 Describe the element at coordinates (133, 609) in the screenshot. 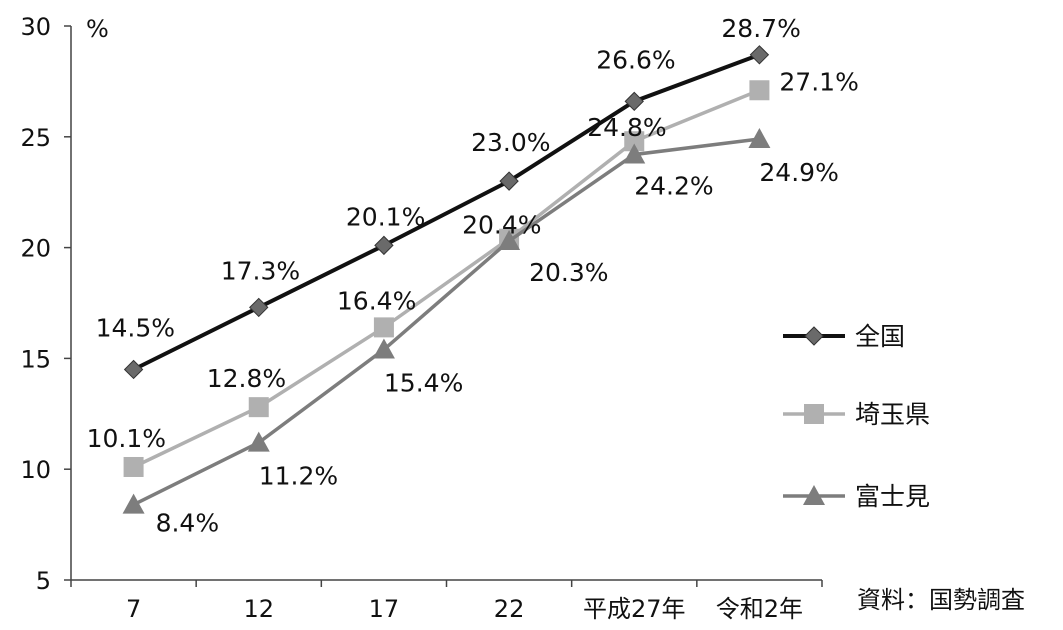

I see `x-tick-label: 7` at that location.